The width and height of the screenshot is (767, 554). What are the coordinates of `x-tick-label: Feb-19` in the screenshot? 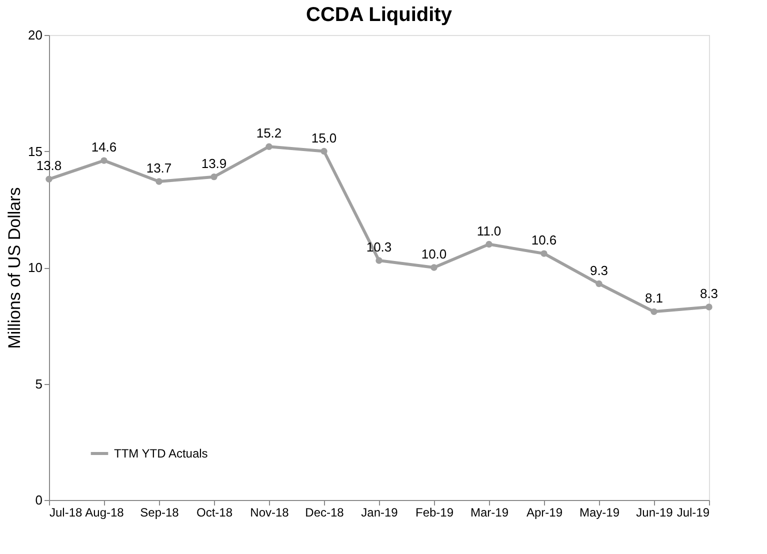 It's located at (434, 513).